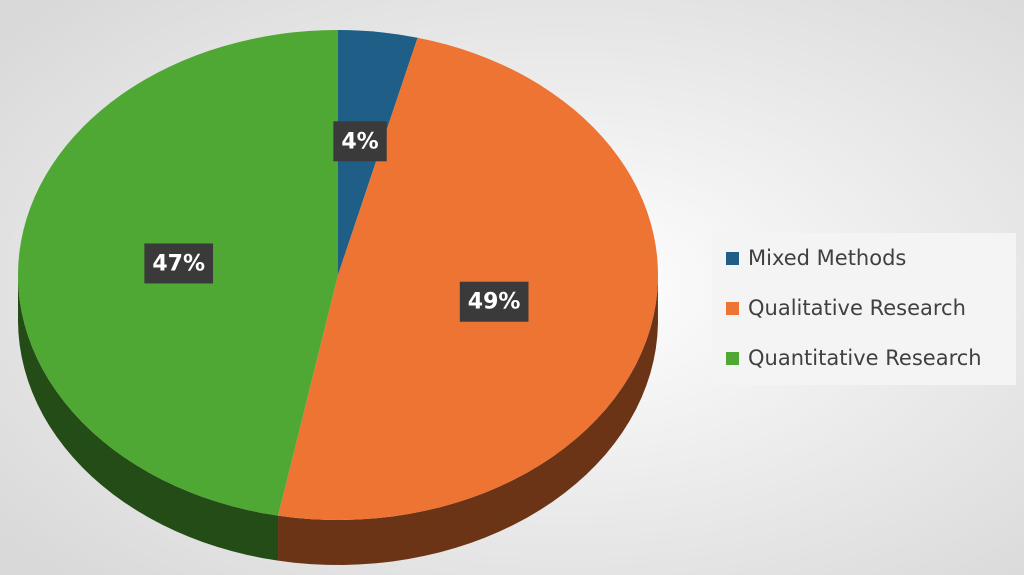  Describe the element at coordinates (857, 308) in the screenshot. I see `legend-label: Qualitative Research` at that location.